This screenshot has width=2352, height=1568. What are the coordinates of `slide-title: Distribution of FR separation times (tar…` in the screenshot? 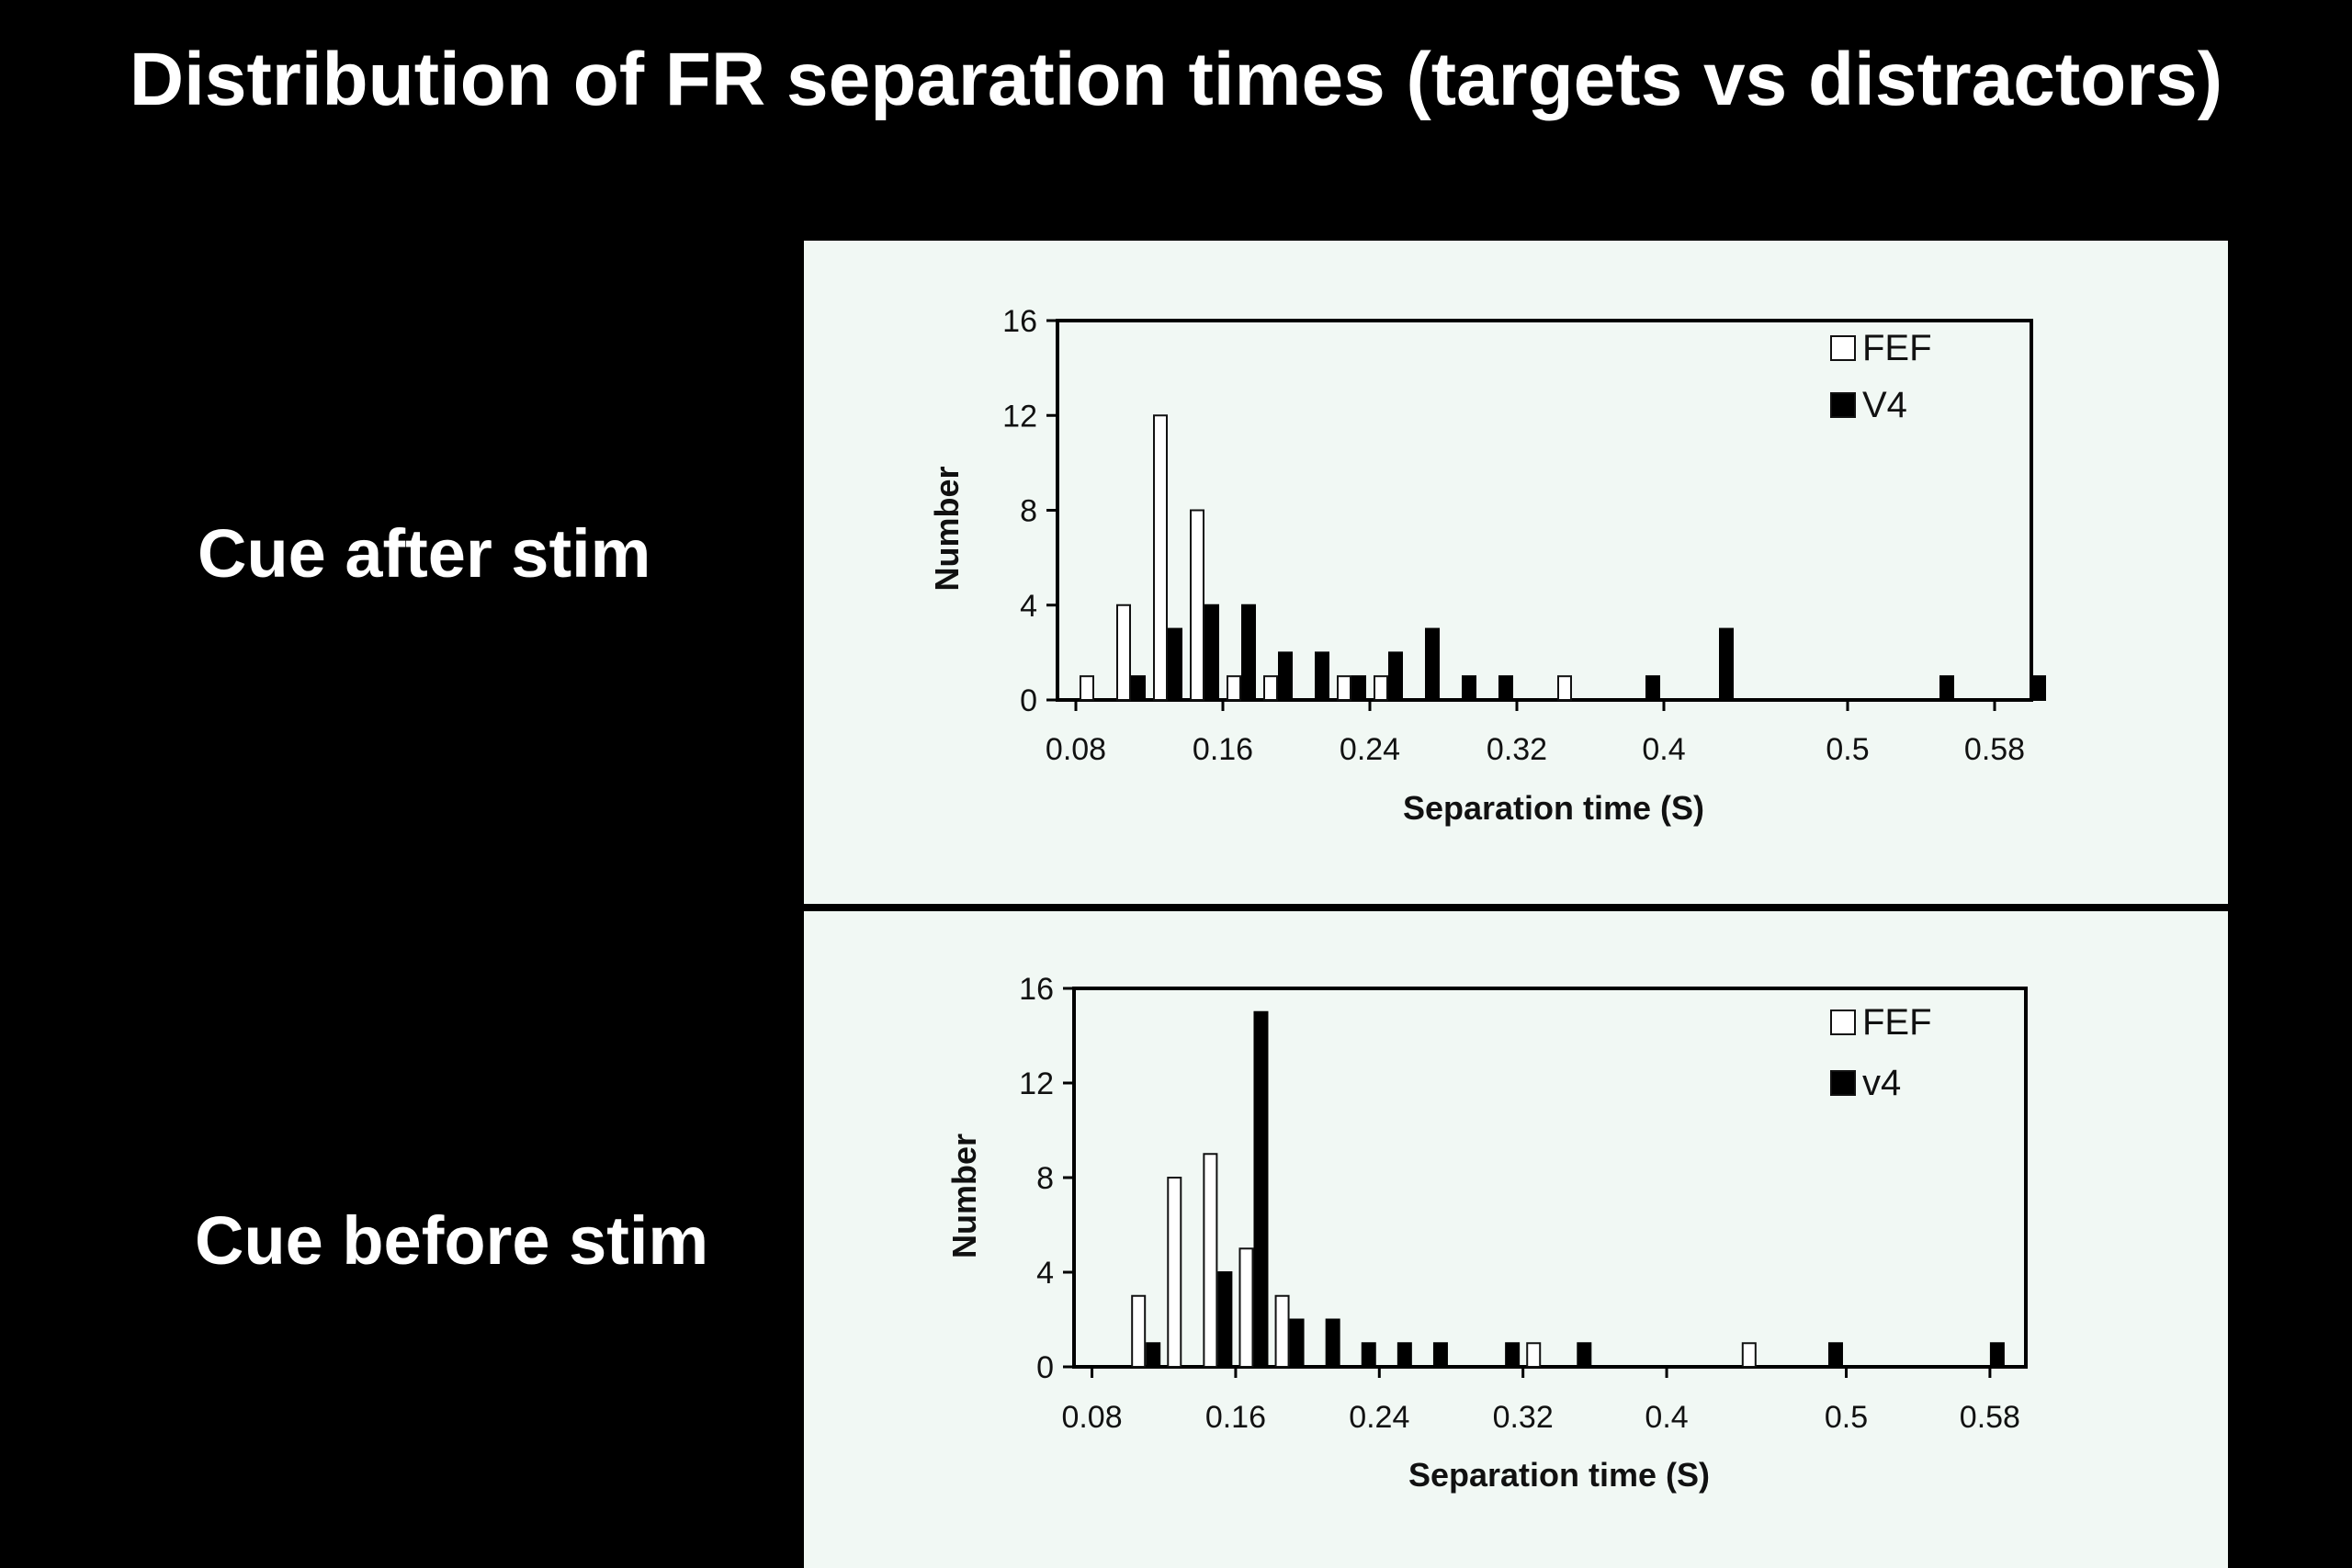 It's located at (1176, 80).